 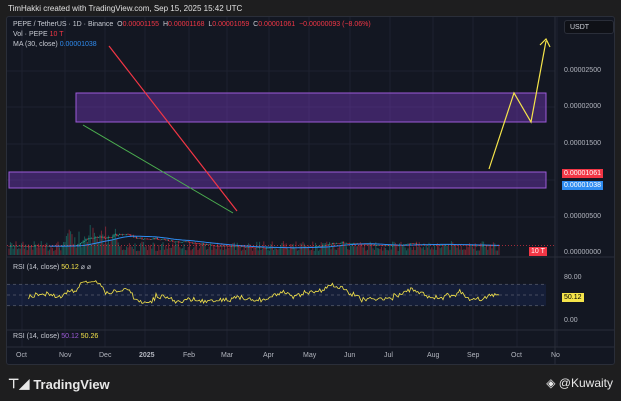 What do you see at coordinates (582, 70) in the screenshot?
I see `price-tick: 0.00002500` at bounding box center [582, 70].